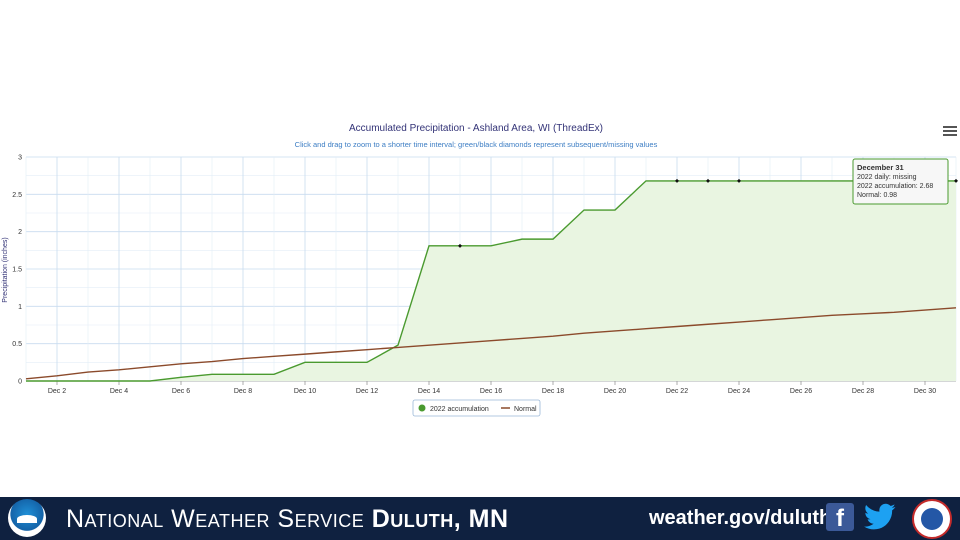 The image size is (960, 540). I want to click on x-tick-label: Dec 30, so click(925, 391).